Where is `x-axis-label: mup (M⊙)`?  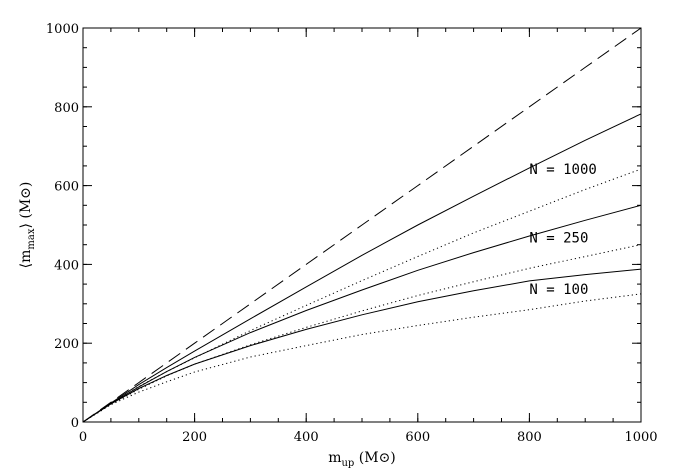 x-axis-label: mup (M⊙) is located at coordinates (362, 459).